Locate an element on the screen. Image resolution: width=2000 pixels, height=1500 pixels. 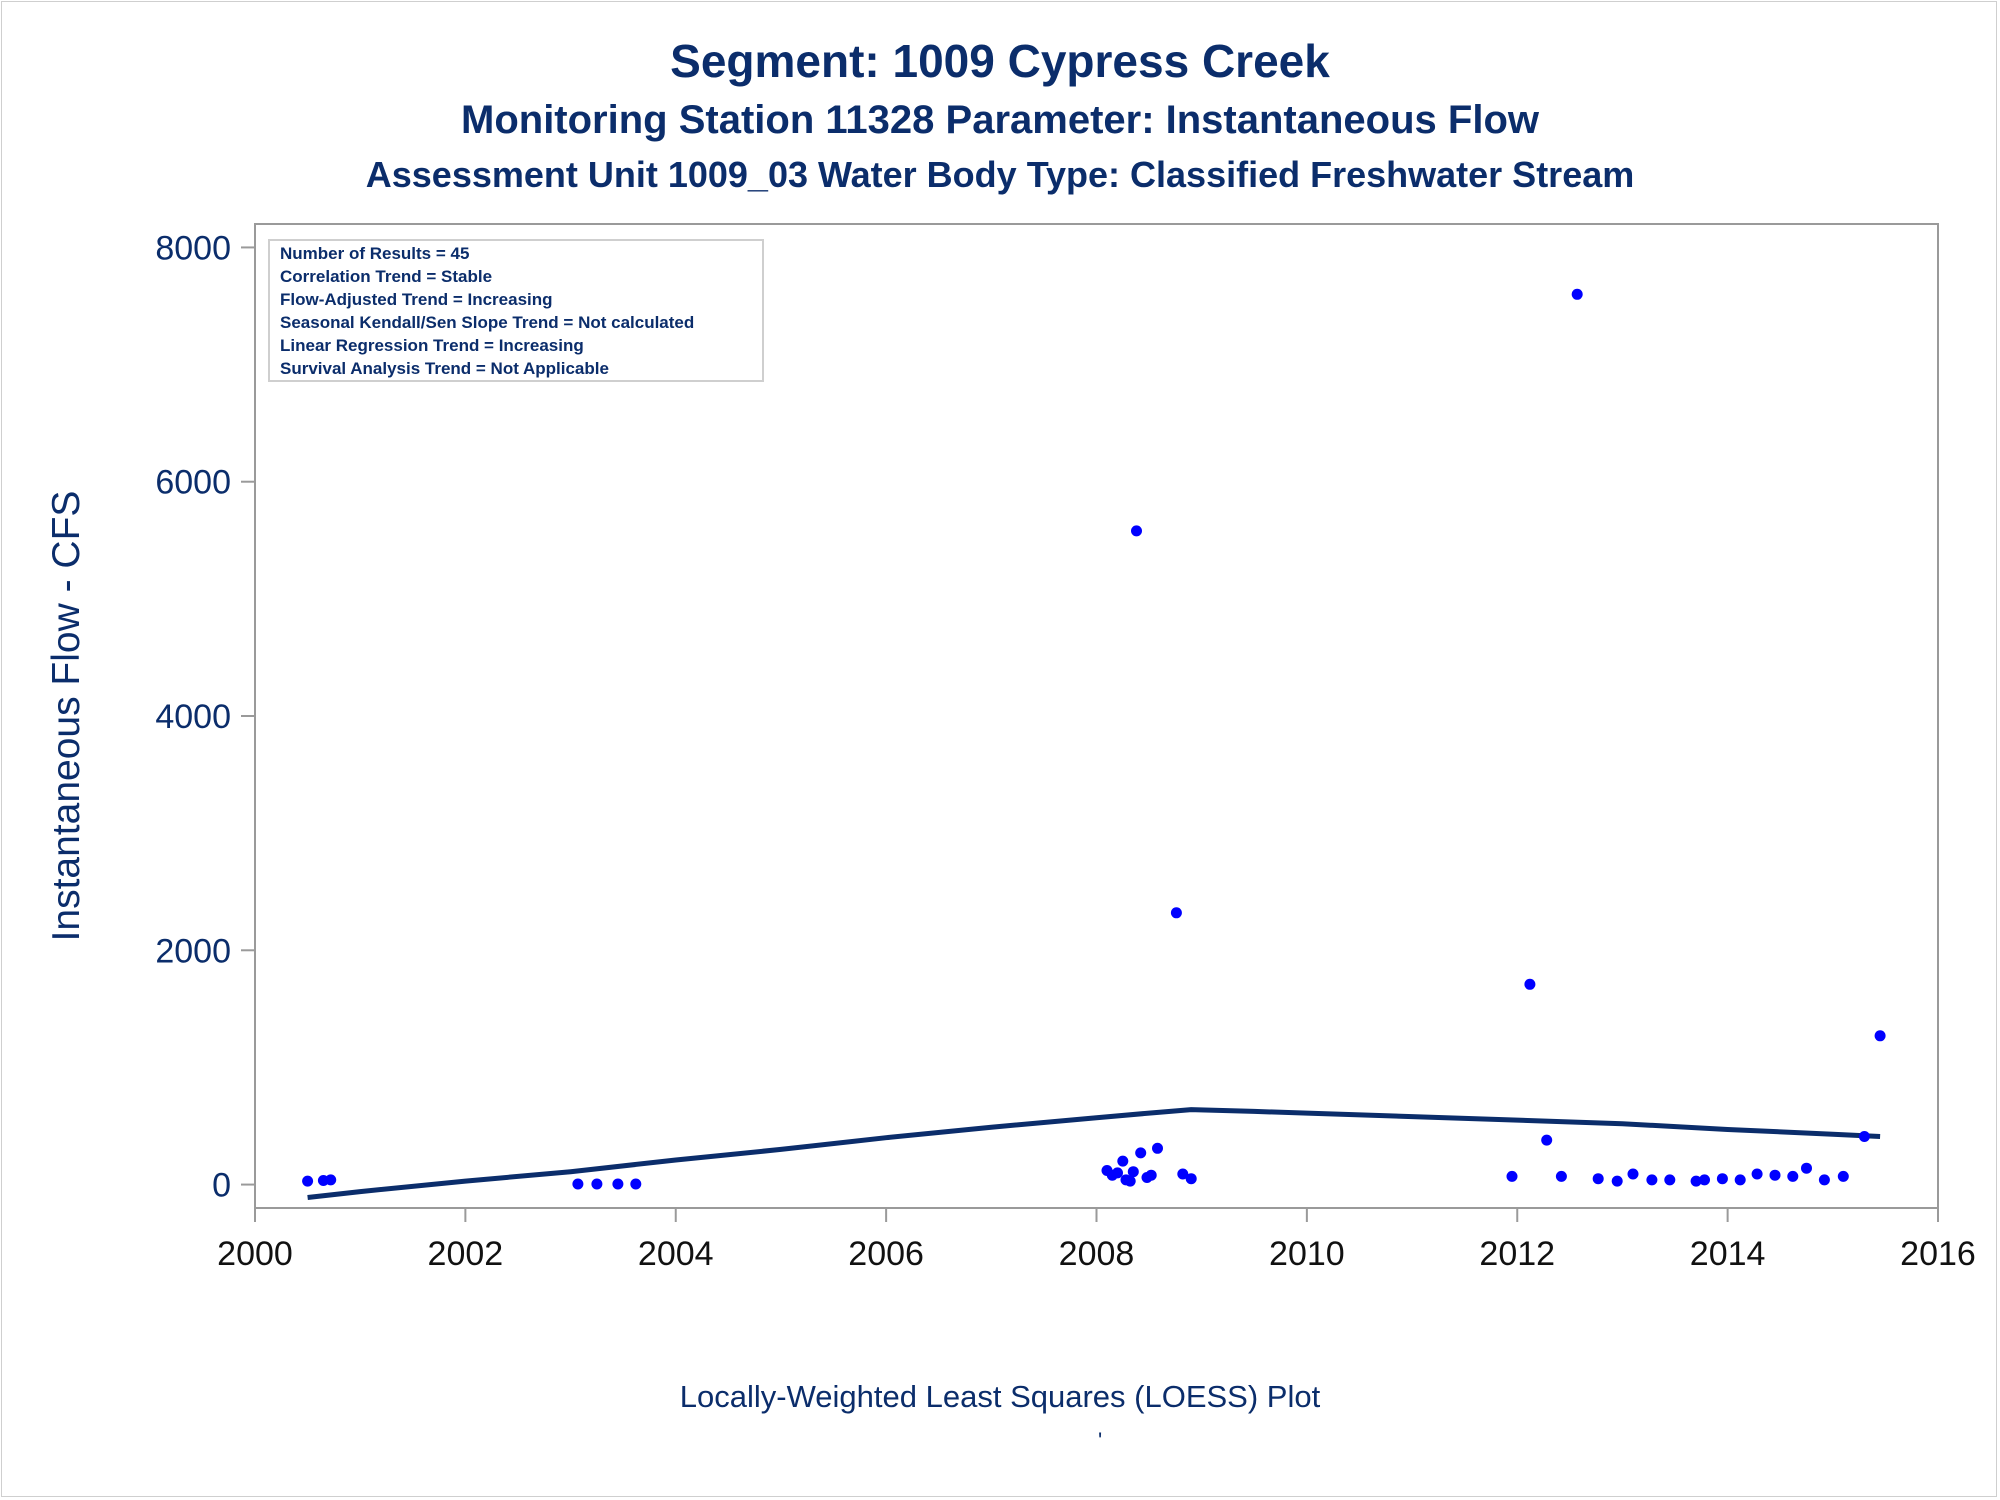
x-axis: 2000 2002 2004 2006 2008 2010 2012 2014 2016 is located at coordinates (1096, 1240).